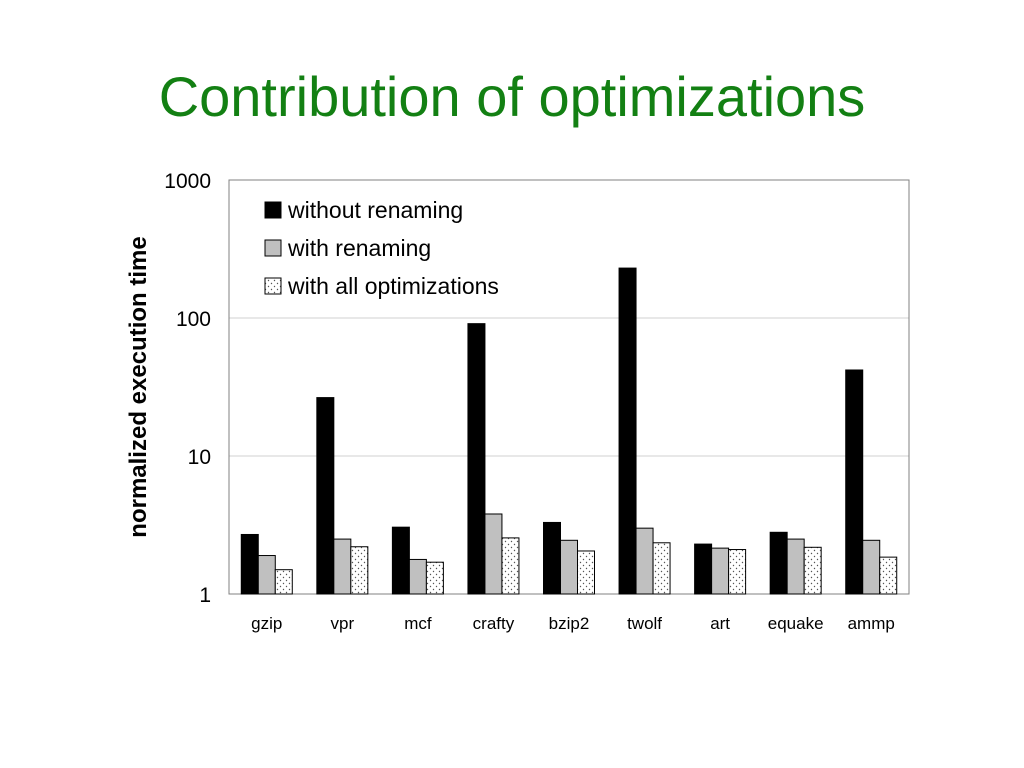  What do you see at coordinates (512, 96) in the screenshot?
I see `slide-title: Contribution of optimizations` at bounding box center [512, 96].